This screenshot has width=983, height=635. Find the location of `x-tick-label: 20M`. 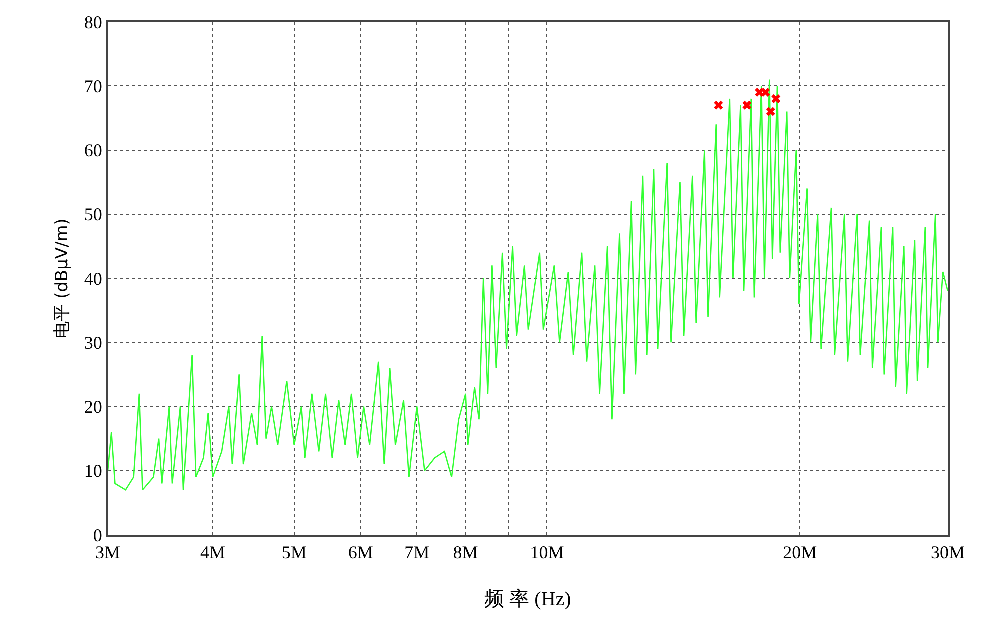

x-tick-label: 20M is located at coordinates (800, 552).